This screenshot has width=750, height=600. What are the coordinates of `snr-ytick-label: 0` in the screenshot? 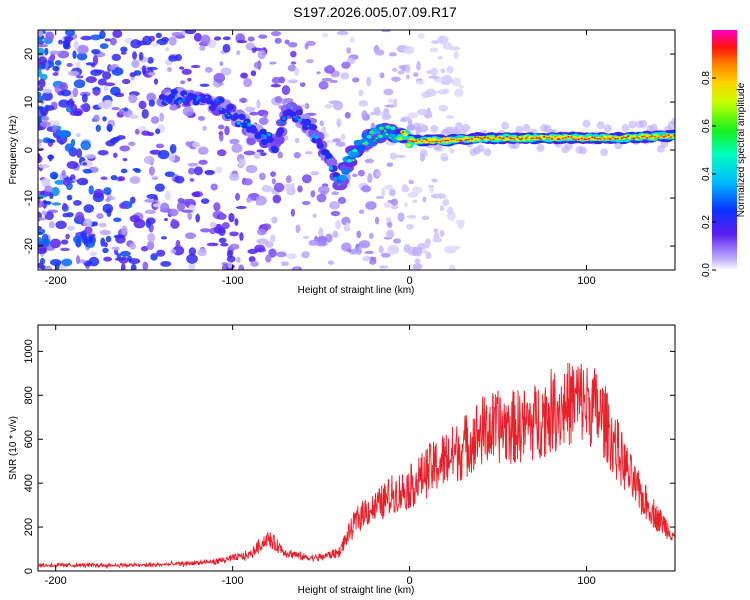 It's located at (29, 571).